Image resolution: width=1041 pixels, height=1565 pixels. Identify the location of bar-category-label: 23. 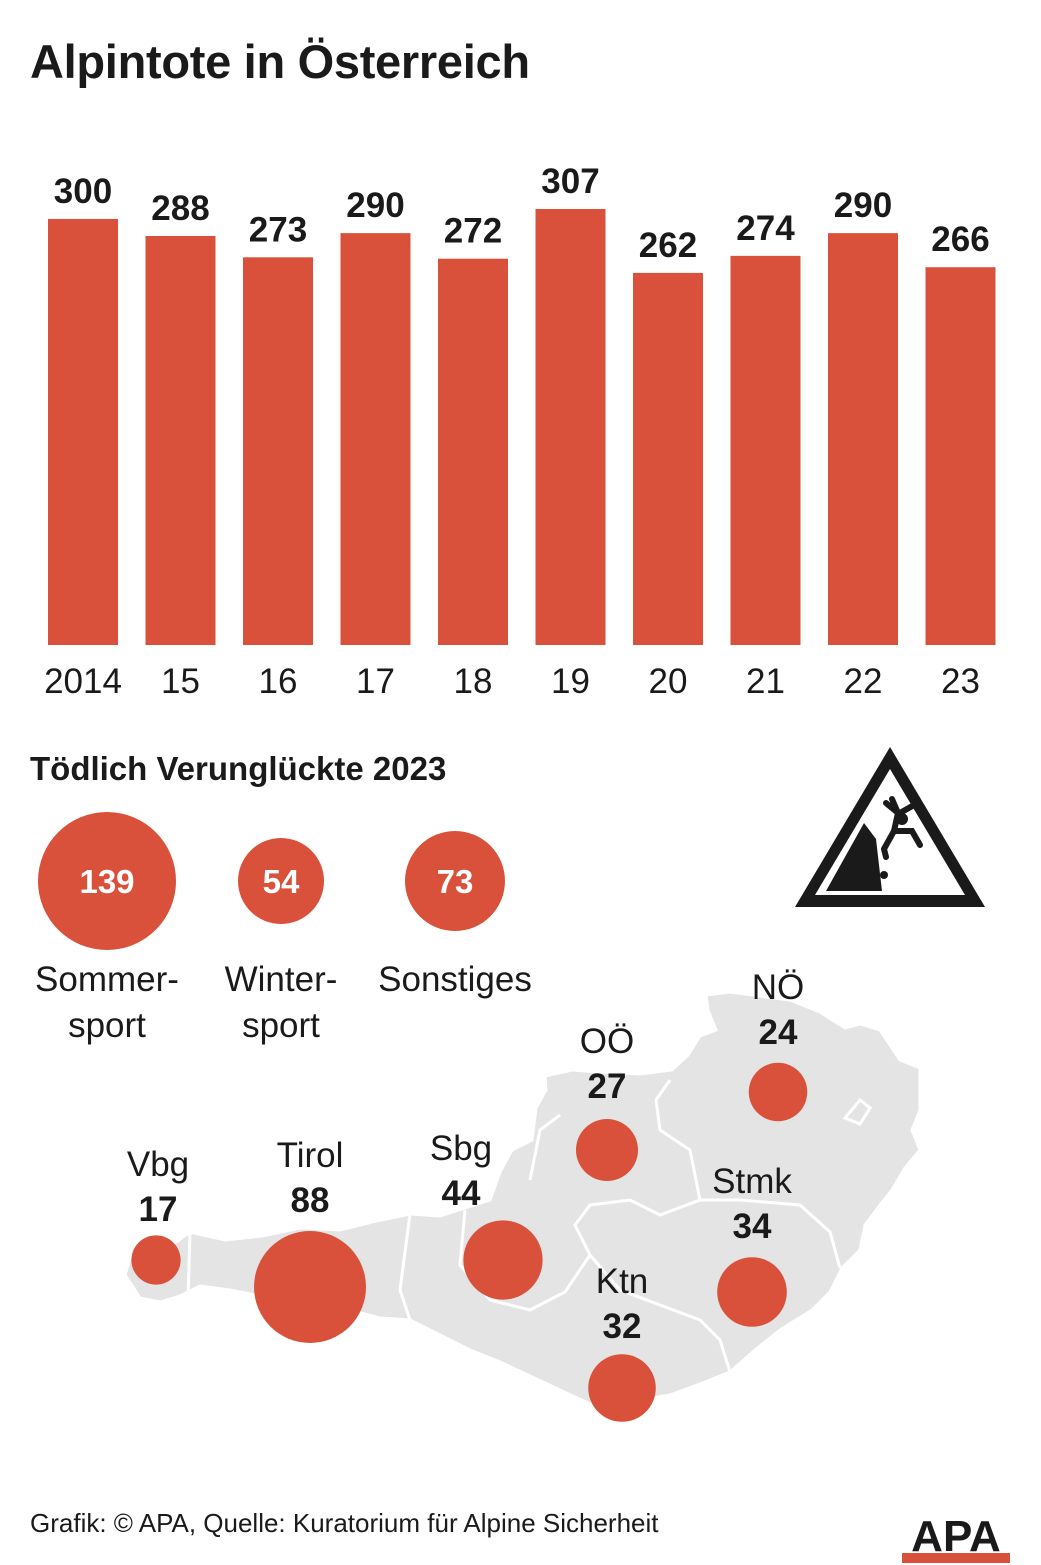
(960, 681).